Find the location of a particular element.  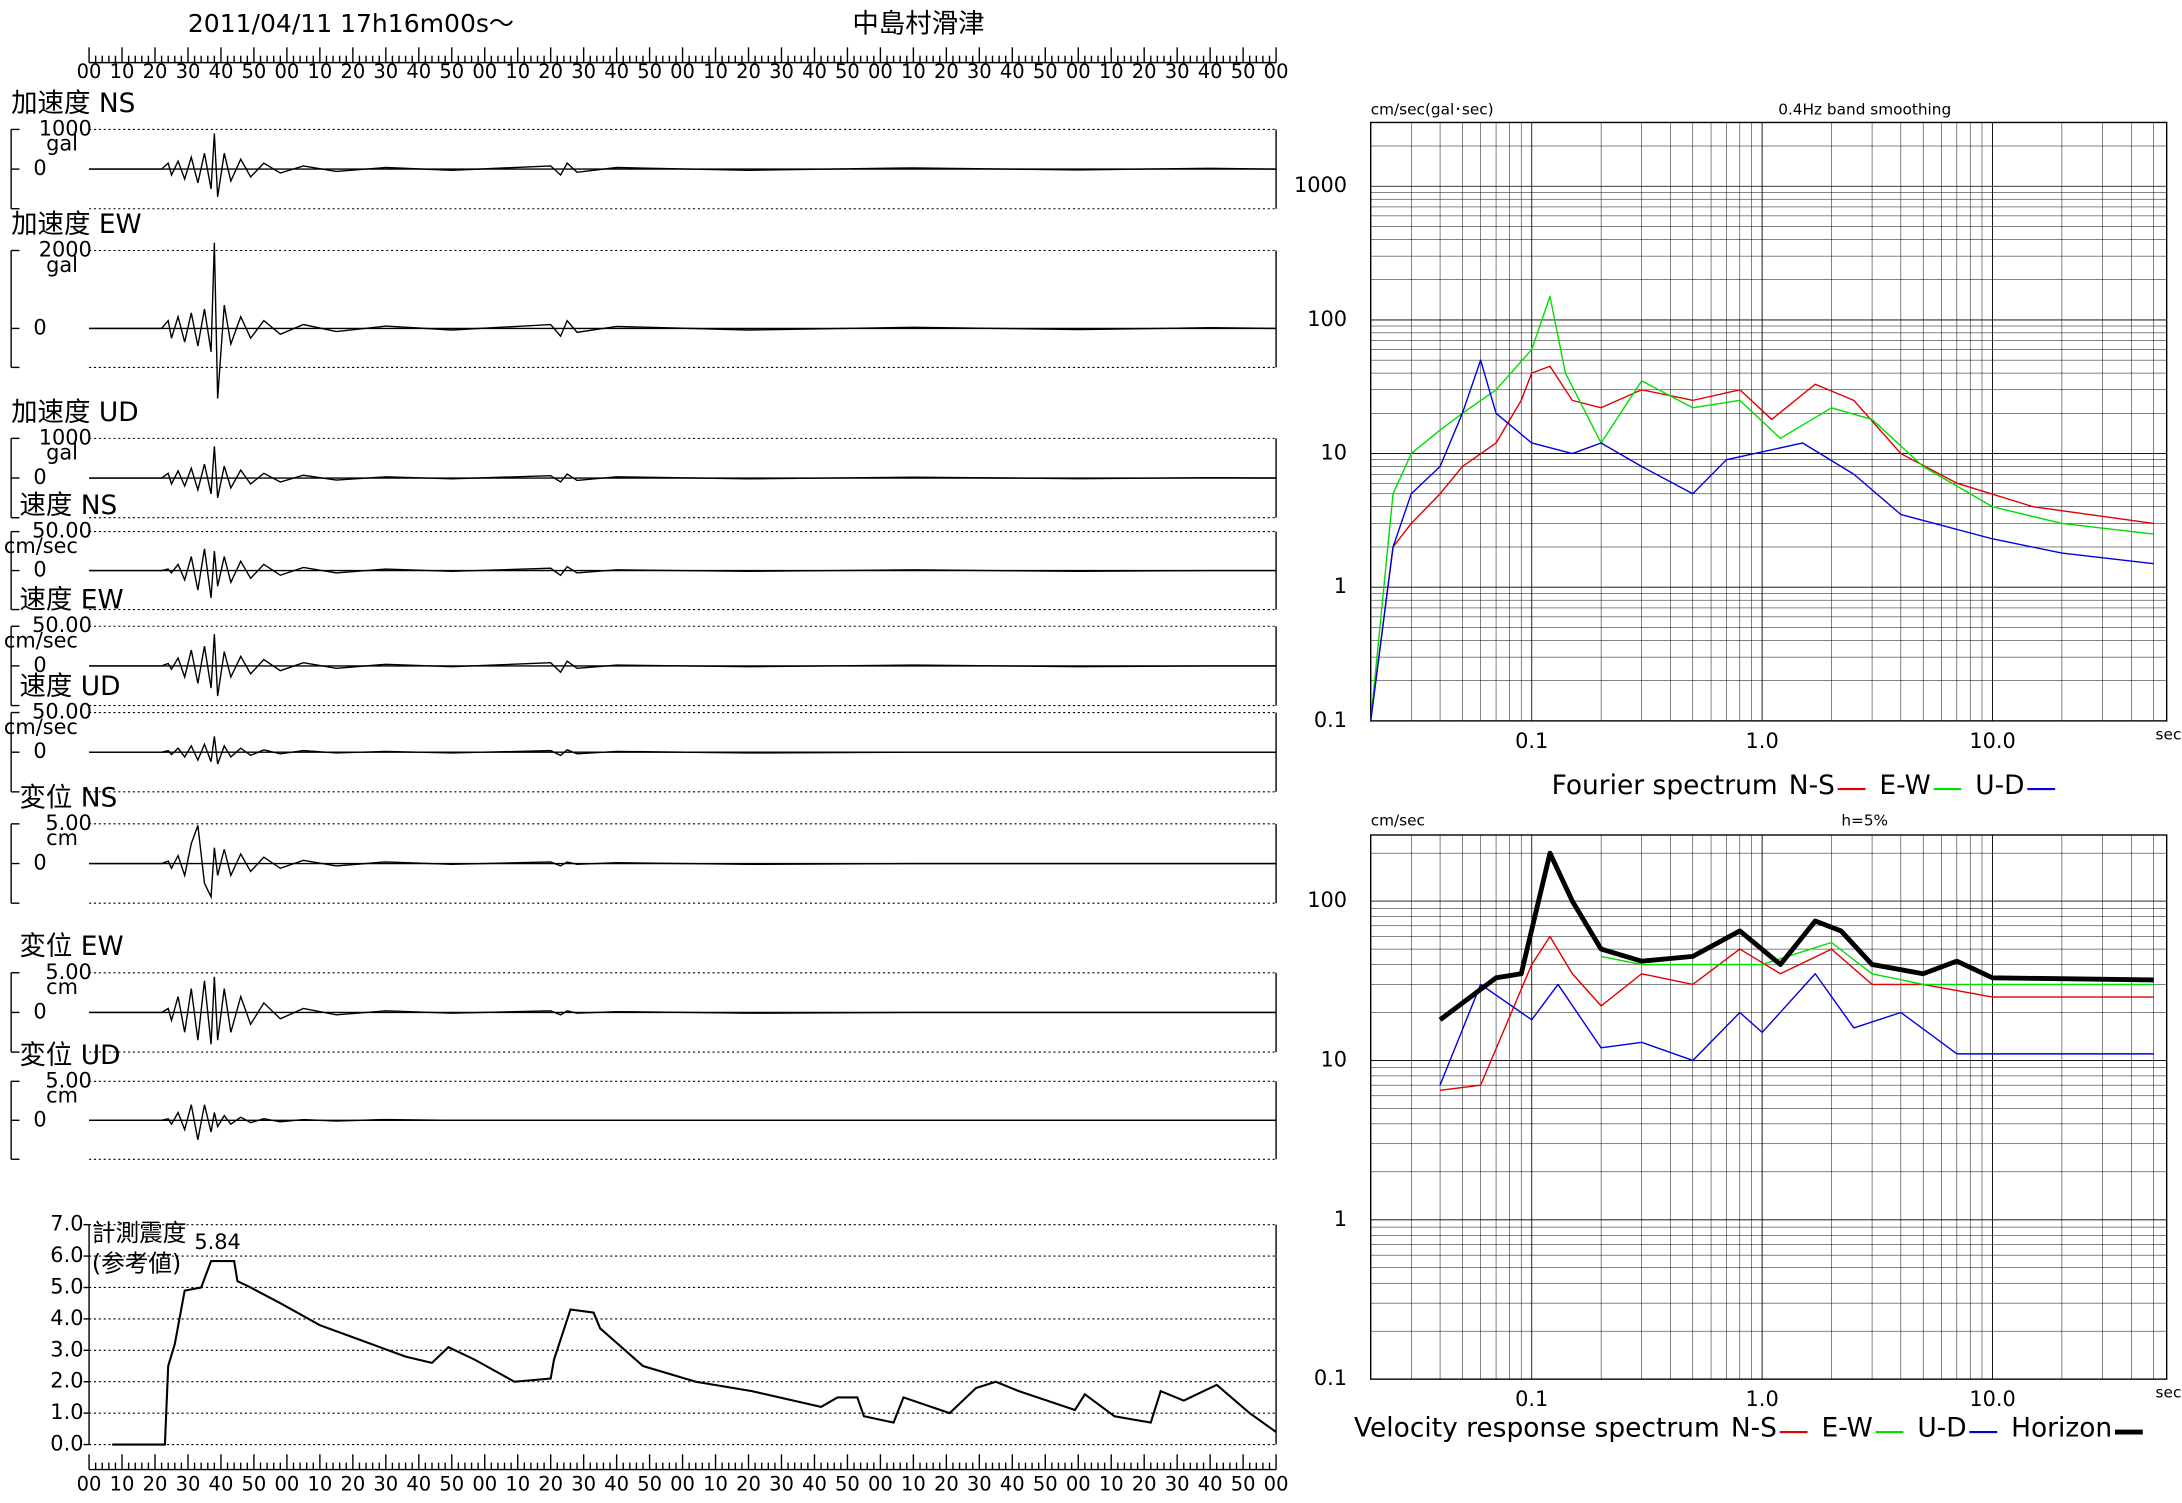

trace-label: 変位 EW is located at coordinates (71, 946).